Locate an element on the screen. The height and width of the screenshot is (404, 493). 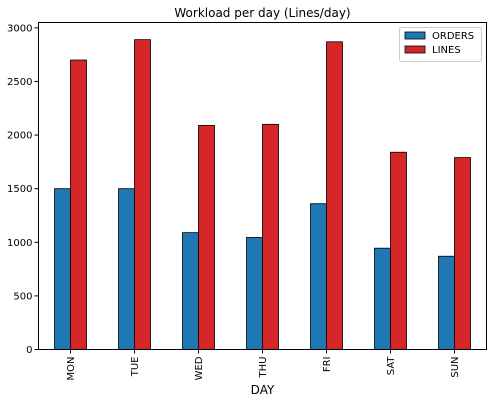
bar-lines-sat is located at coordinates (398, 250).